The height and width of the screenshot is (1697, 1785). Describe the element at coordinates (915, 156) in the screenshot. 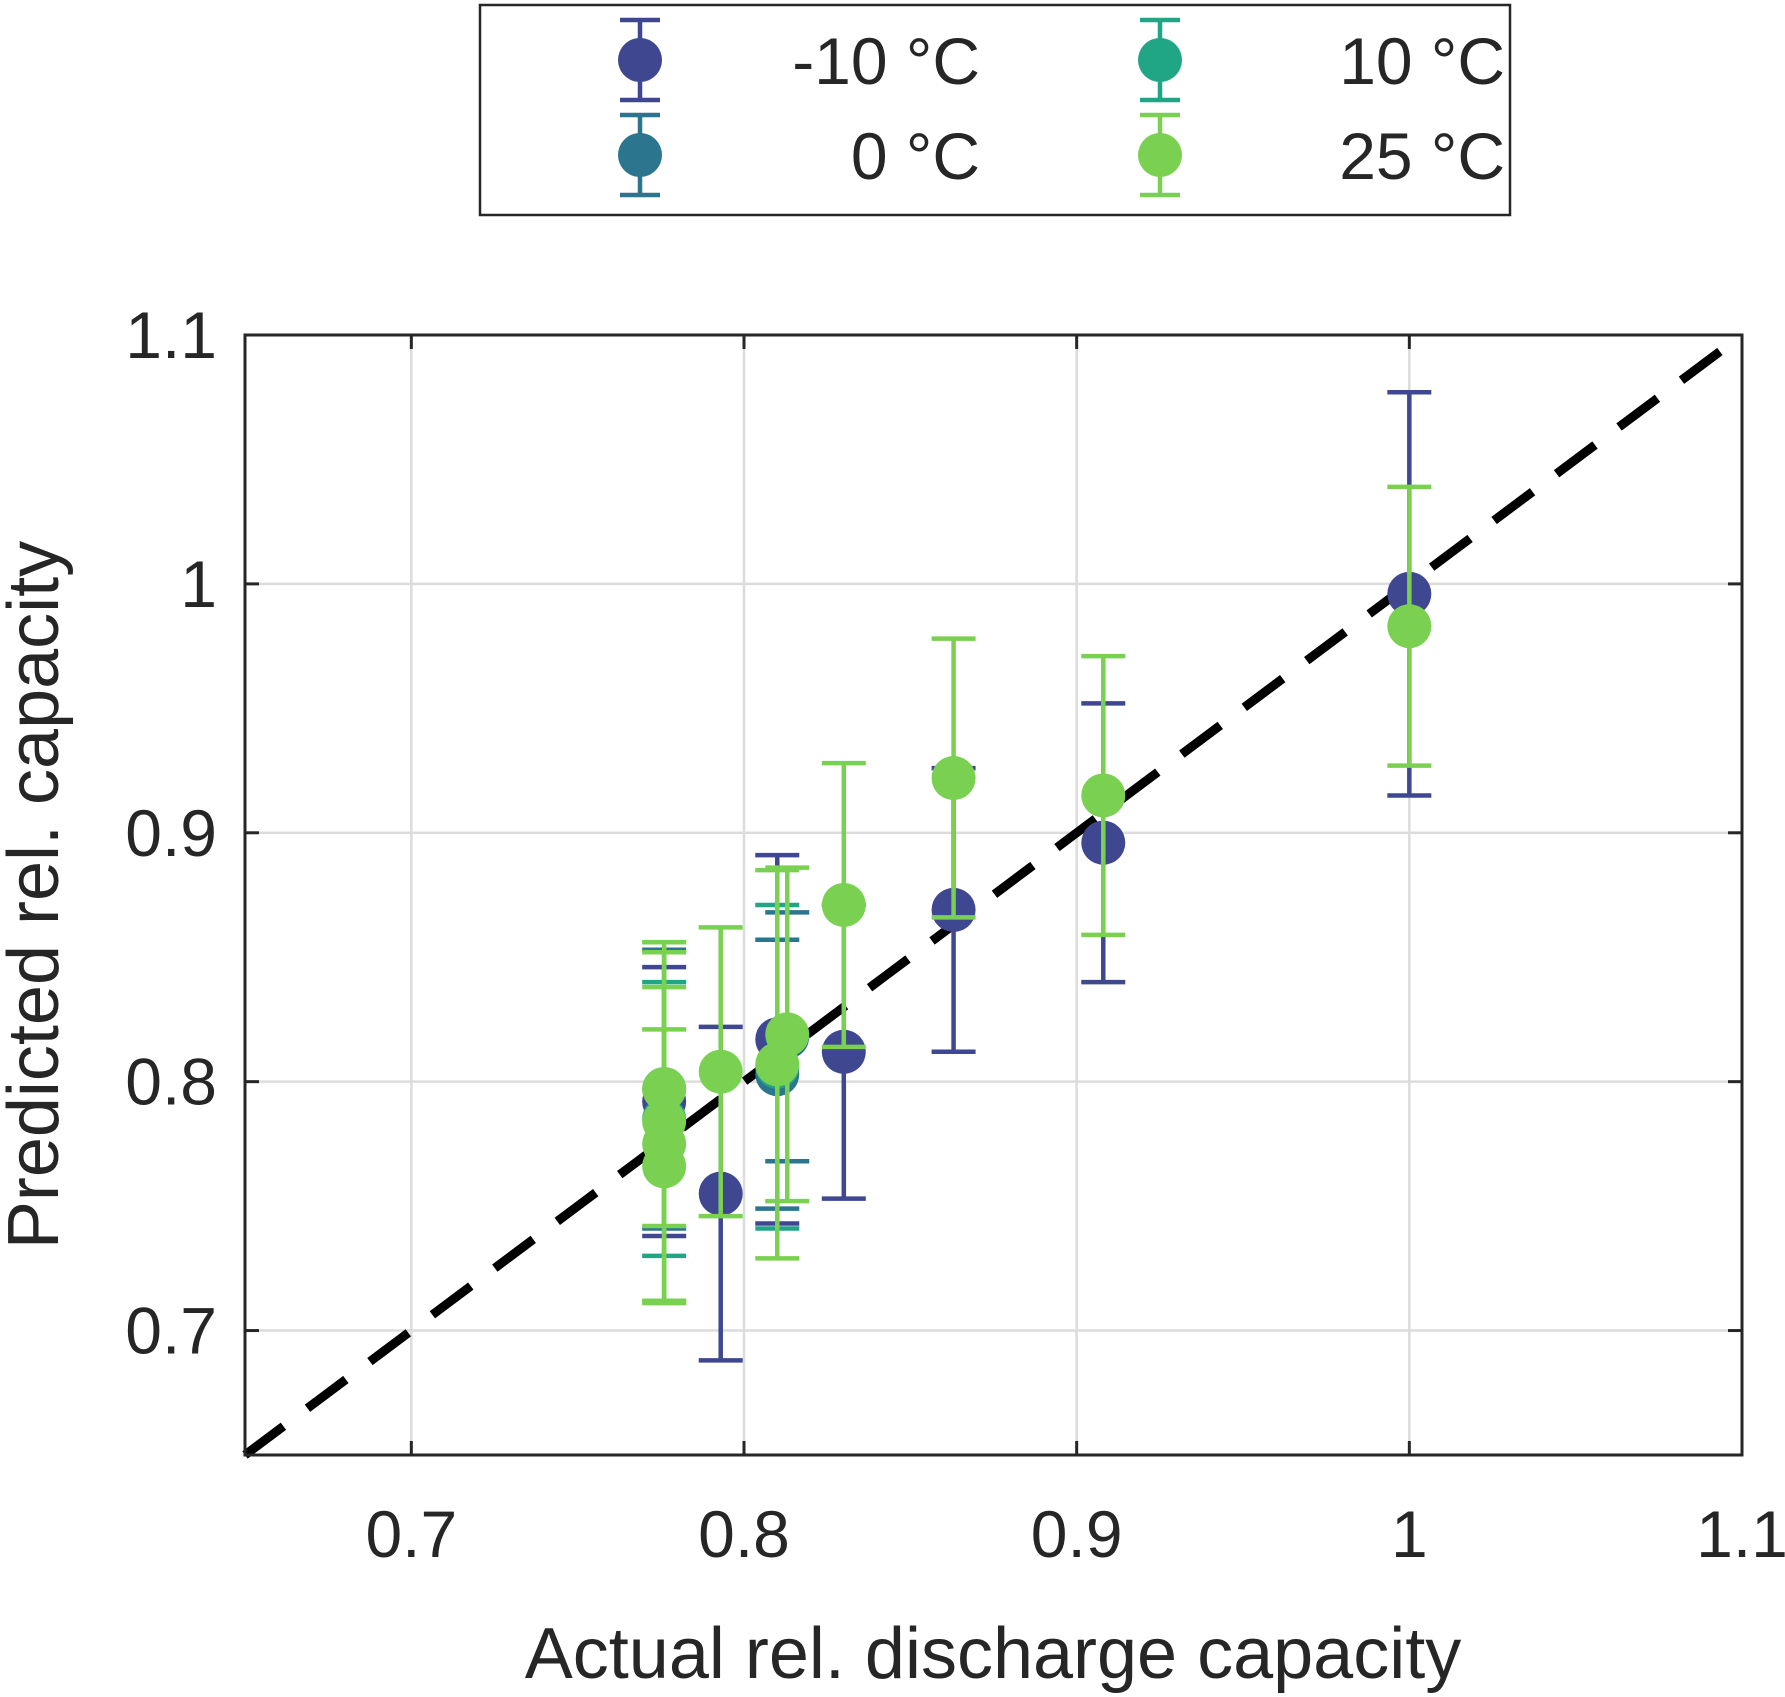

I see `legend-label: 0 °C` at that location.